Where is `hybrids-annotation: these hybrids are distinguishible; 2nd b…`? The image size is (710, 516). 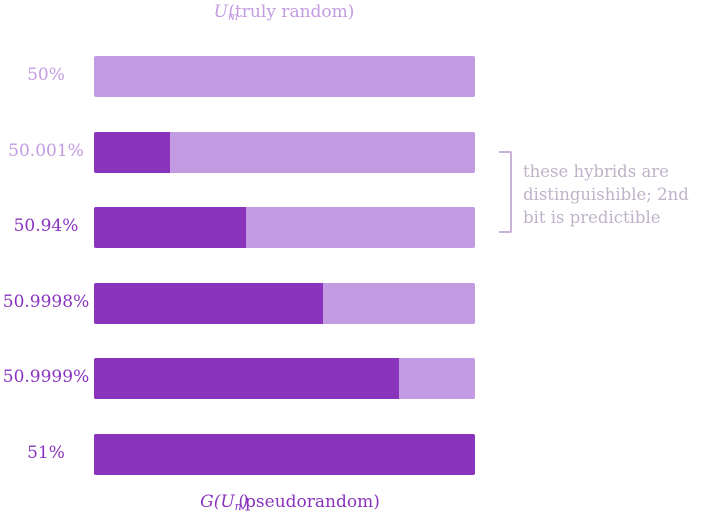
hybrids-annotation: these hybrids are distinguishible; 2nd b… is located at coordinates (616, 194).